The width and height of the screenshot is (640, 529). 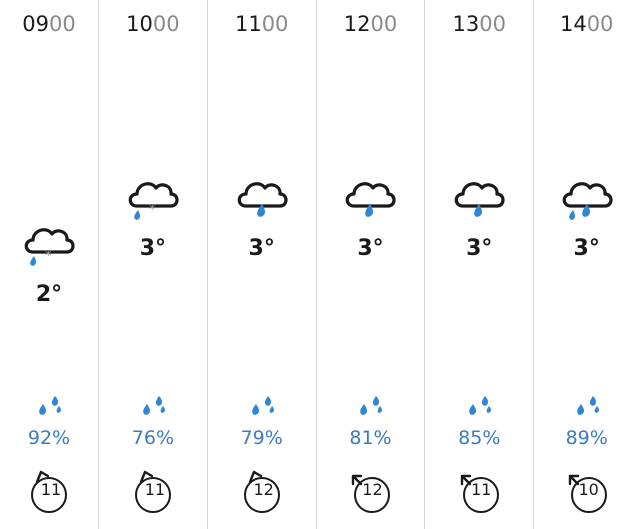 What do you see at coordinates (153, 438) in the screenshot?
I see `precipitation-chance: 76%` at bounding box center [153, 438].